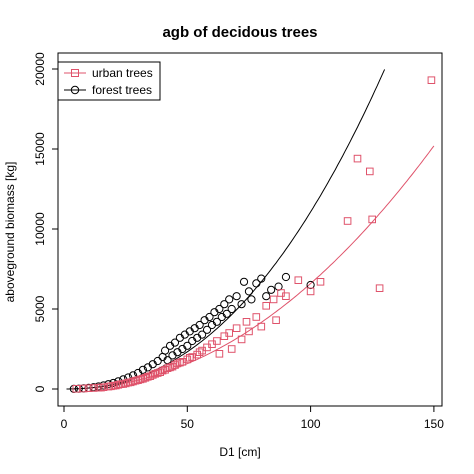  I want to click on x-axis: 0 50 100 150, so click(252, 418).